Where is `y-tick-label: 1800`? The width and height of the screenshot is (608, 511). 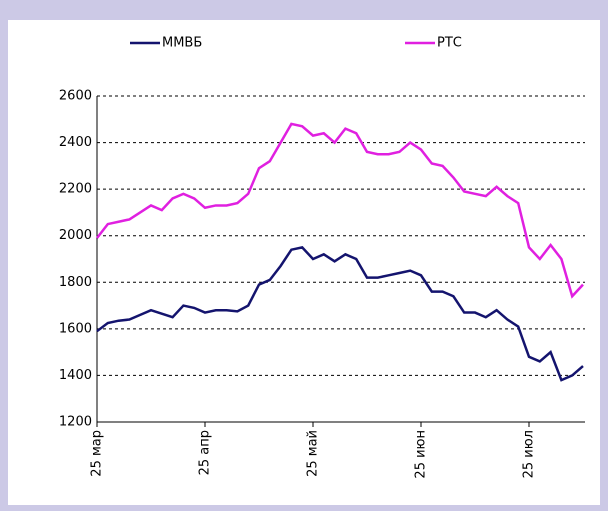
y-tick-label: 1800 is located at coordinates (75, 282).